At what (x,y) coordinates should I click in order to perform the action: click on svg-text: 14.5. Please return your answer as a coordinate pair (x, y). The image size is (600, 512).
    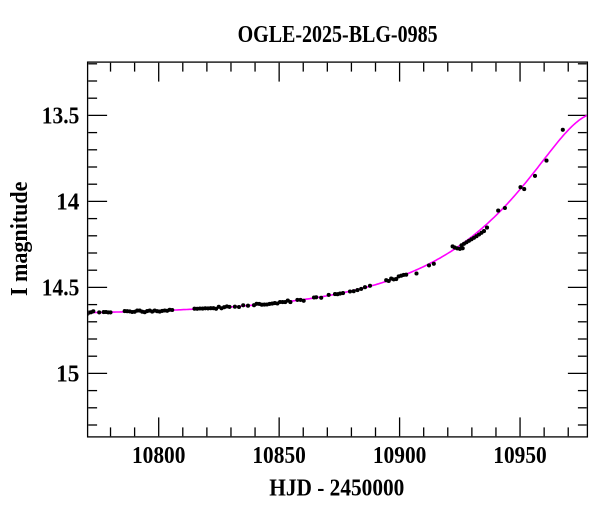
    Looking at the image, I should click on (61, 289).